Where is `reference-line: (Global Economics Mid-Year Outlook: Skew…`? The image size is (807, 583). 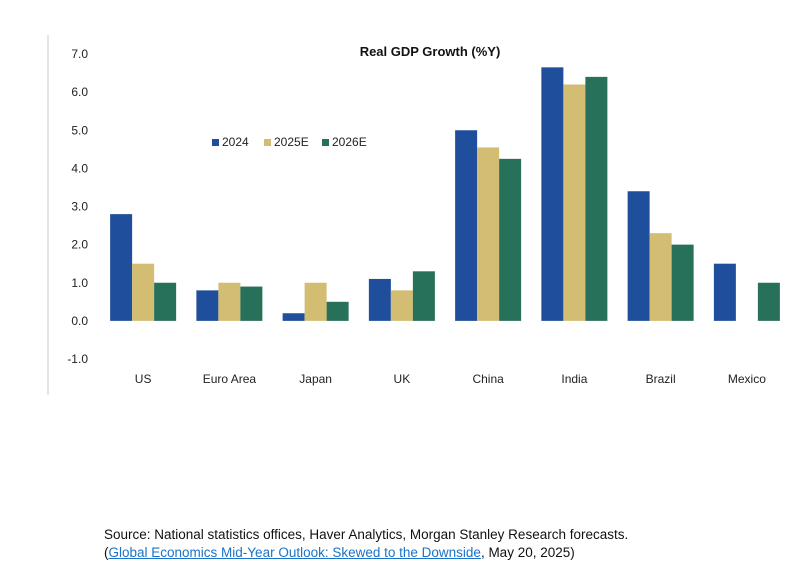 reference-line: (Global Economics Mid-Year Outlook: Skew… is located at coordinates (449, 553).